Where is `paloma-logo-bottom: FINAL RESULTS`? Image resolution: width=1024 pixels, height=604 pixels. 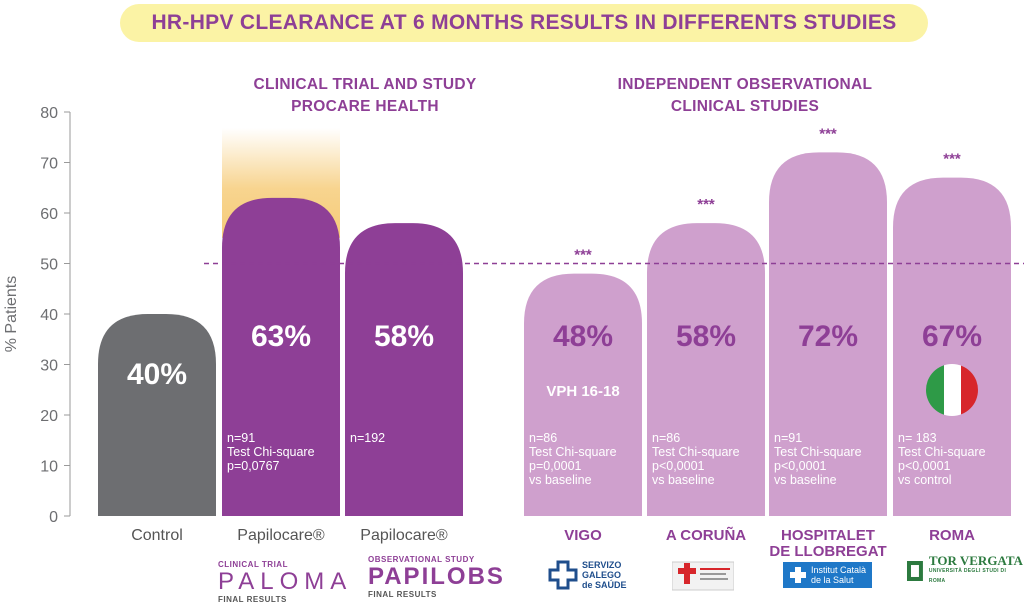 paloma-logo-bottom: FINAL RESULTS is located at coordinates (252, 599).